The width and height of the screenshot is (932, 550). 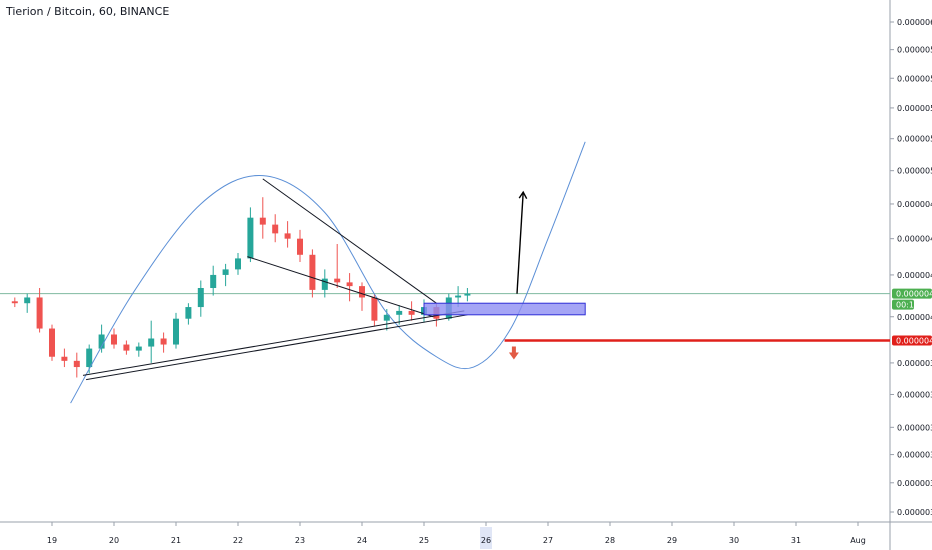 What do you see at coordinates (914, 108) in the screenshot?
I see `price-tick-label: 0.00000540` at bounding box center [914, 108].